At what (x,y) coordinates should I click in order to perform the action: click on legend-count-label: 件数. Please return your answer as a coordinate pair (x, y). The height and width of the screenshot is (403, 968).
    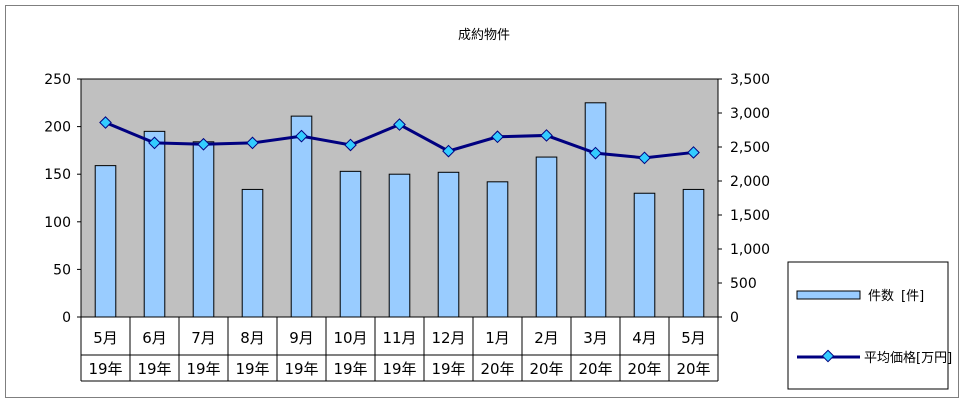
    Looking at the image, I should click on (881, 296).